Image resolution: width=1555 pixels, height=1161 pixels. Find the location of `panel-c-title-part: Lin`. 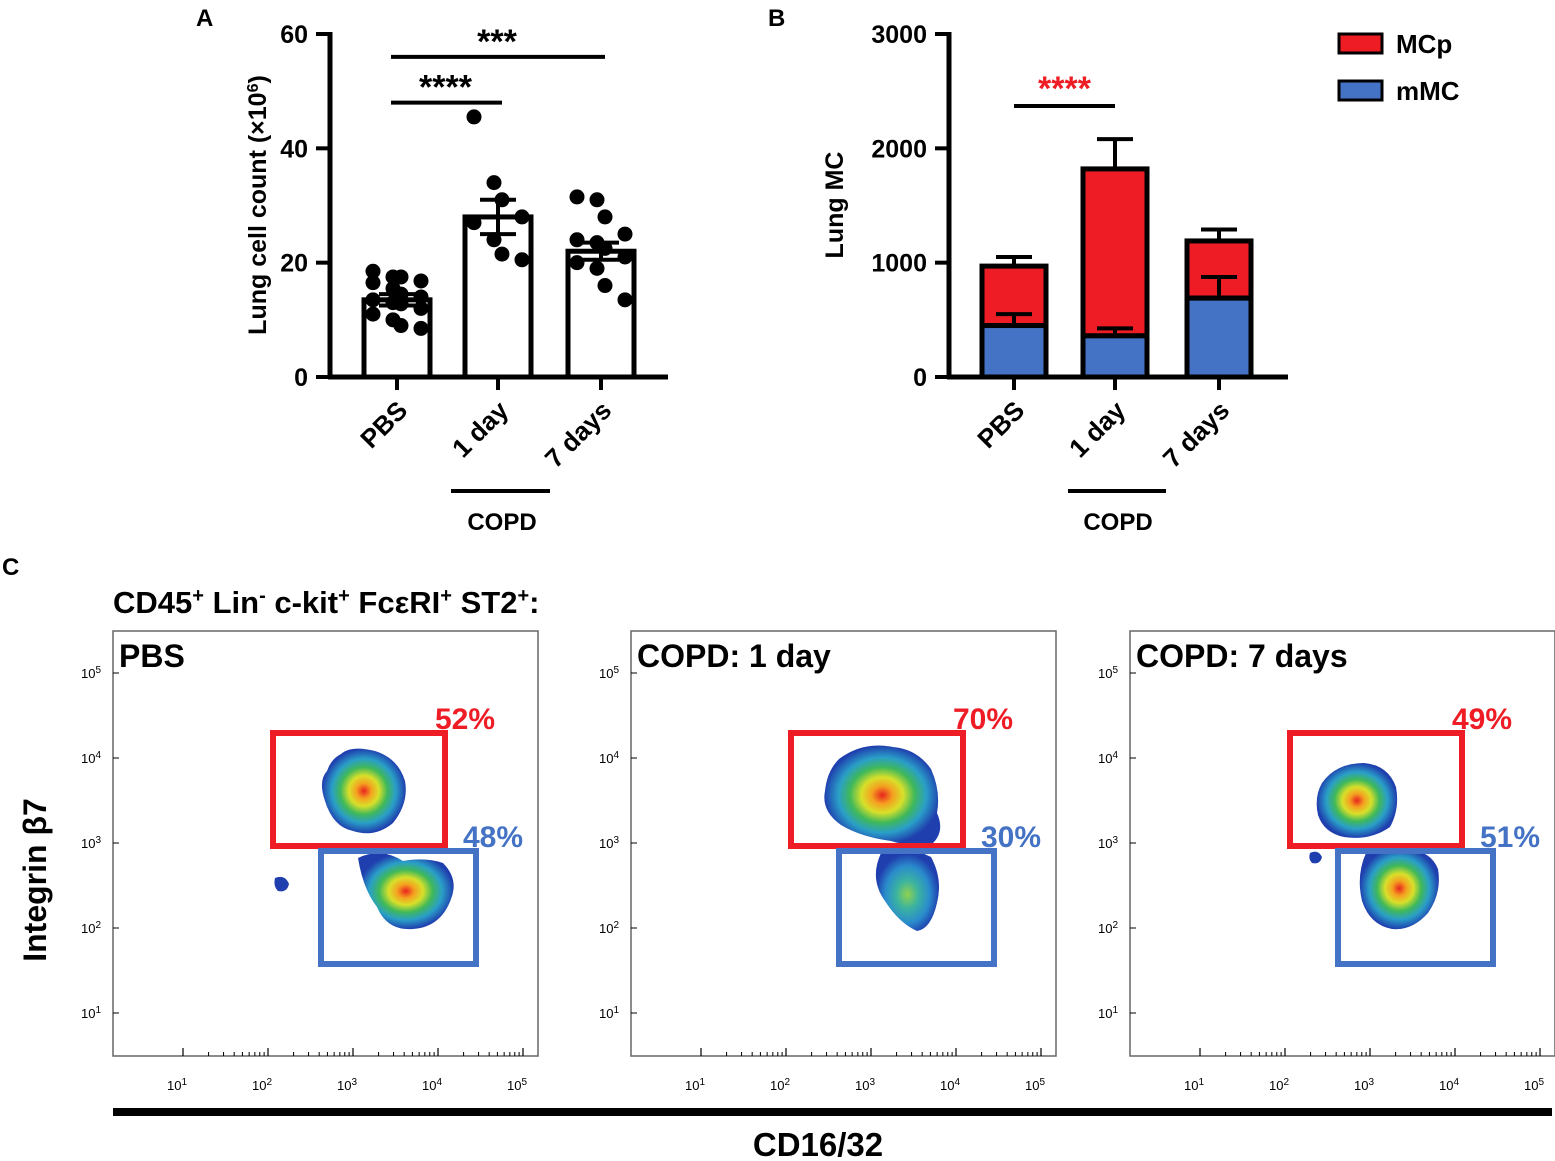

panel-c-title-part: Lin is located at coordinates (231, 602).